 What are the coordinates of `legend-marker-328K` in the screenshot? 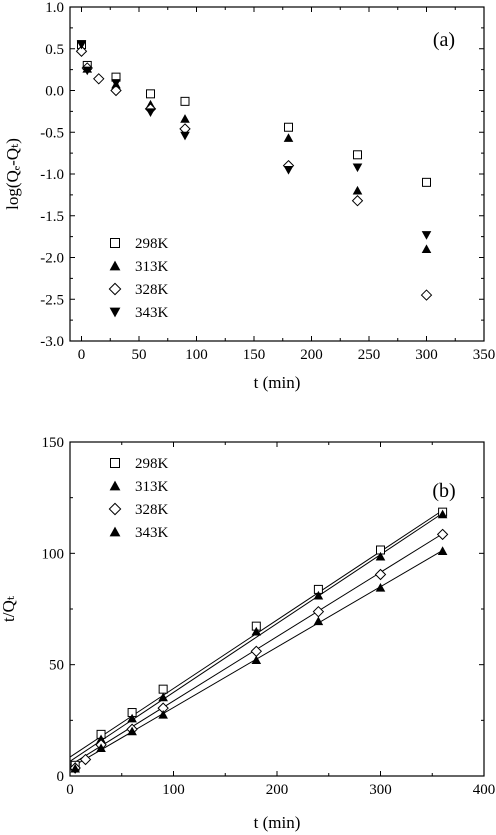 It's located at (115, 289).